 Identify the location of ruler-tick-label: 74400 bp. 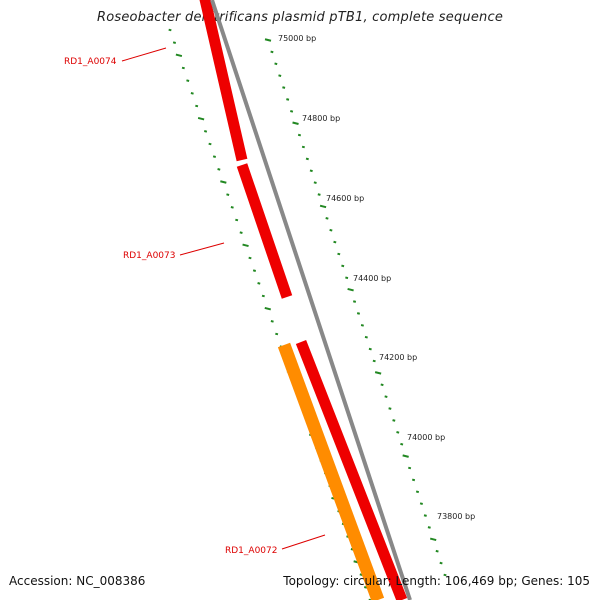
(372, 278).